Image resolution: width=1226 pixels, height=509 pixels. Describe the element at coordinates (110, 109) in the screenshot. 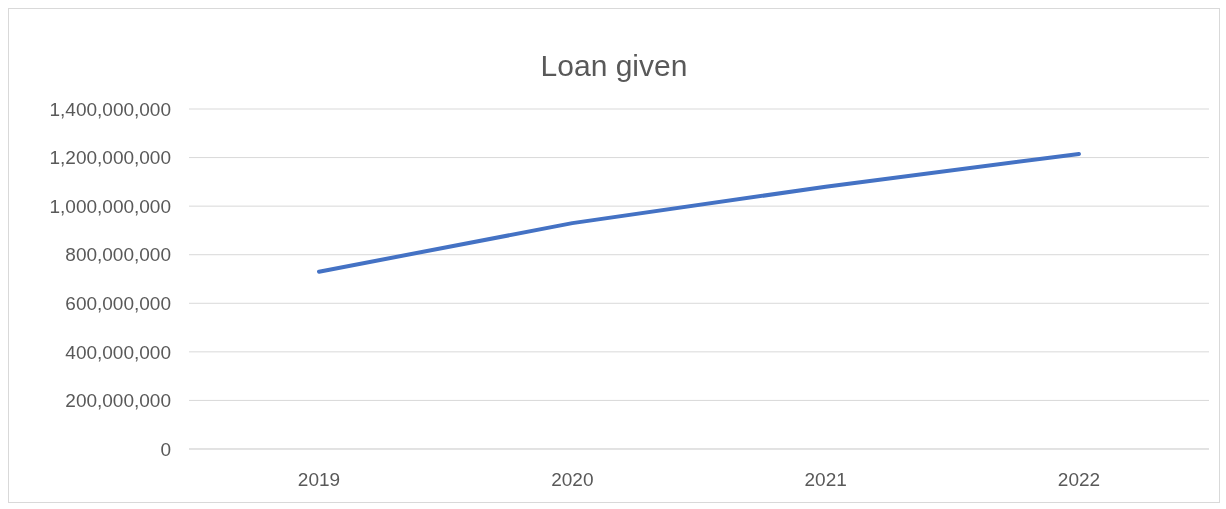

I see `y-tick-label: 1,400,000,000` at that location.